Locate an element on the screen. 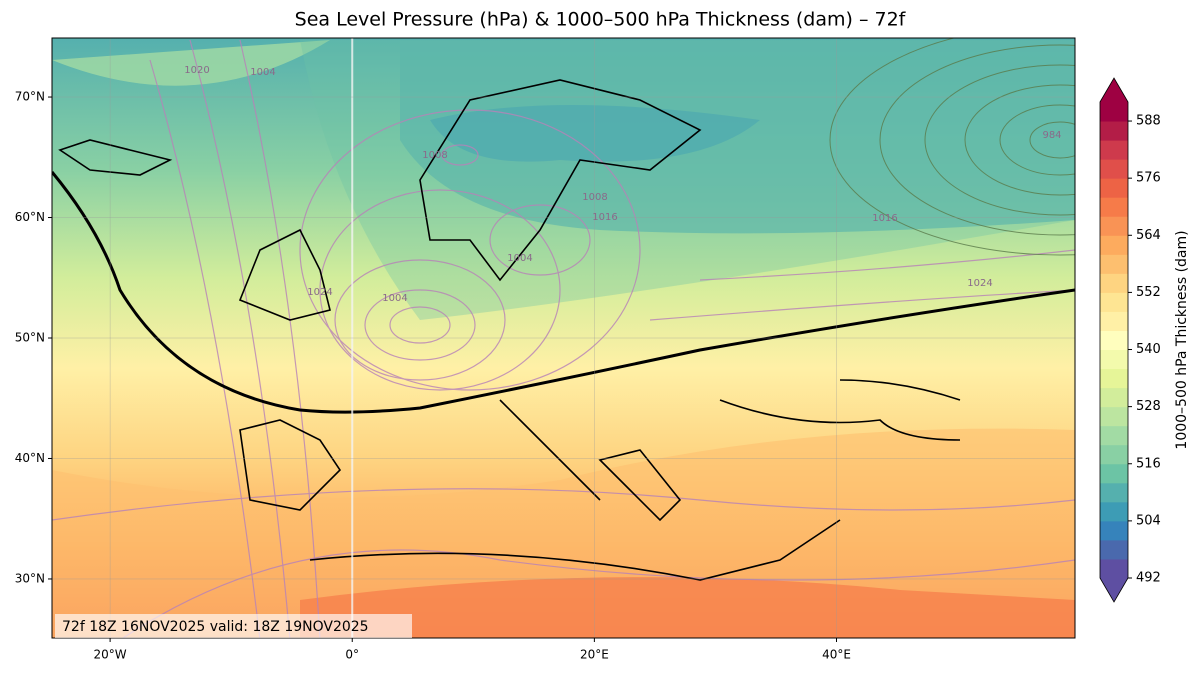  annotation-box is located at coordinates (233, 626).